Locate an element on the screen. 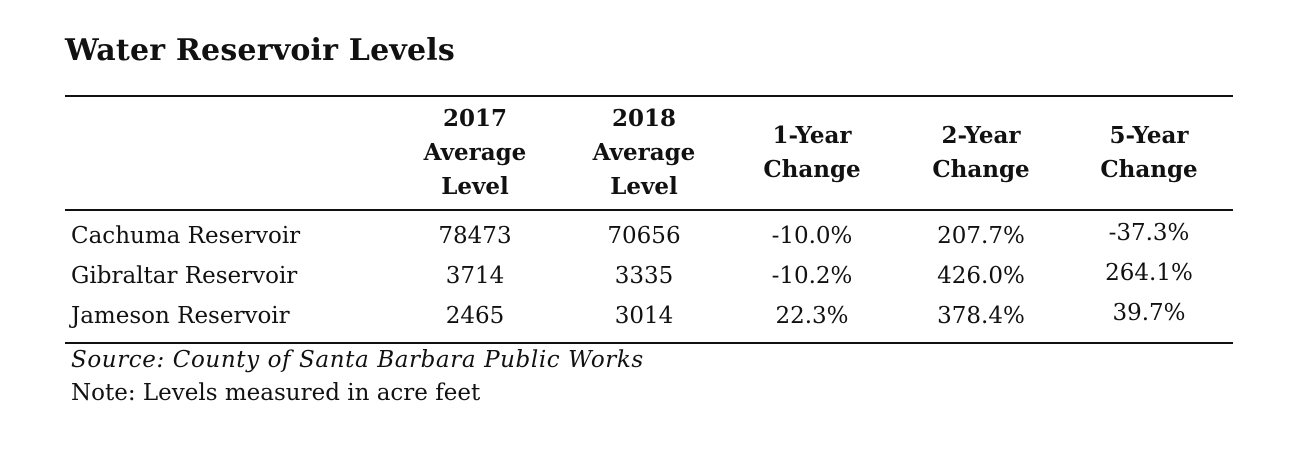 This screenshot has width=1306, height=449. column-header-line: 5-Year is located at coordinates (1149, 135).